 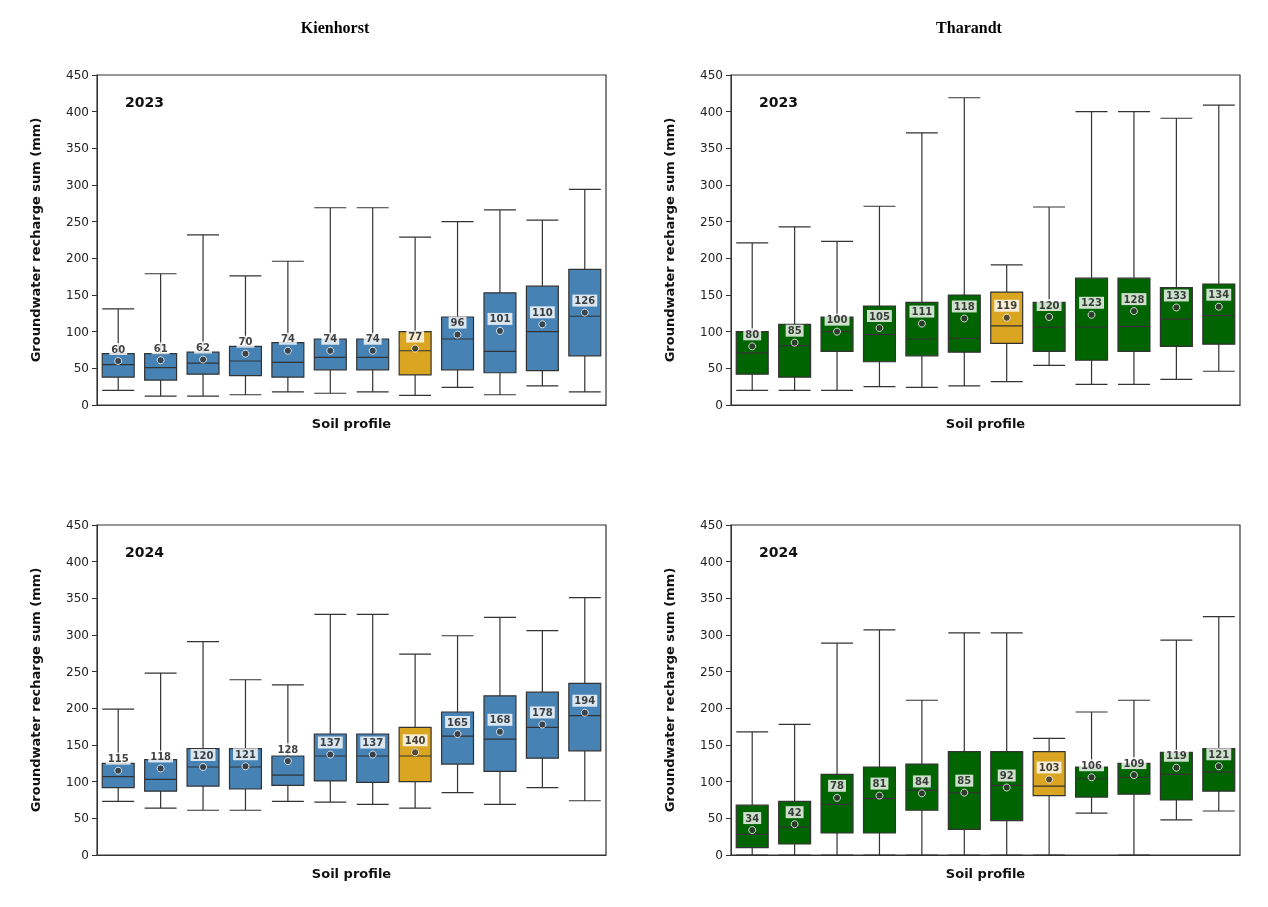 What do you see at coordinates (457, 323) in the screenshot?
I see `data-label: 96` at bounding box center [457, 323].